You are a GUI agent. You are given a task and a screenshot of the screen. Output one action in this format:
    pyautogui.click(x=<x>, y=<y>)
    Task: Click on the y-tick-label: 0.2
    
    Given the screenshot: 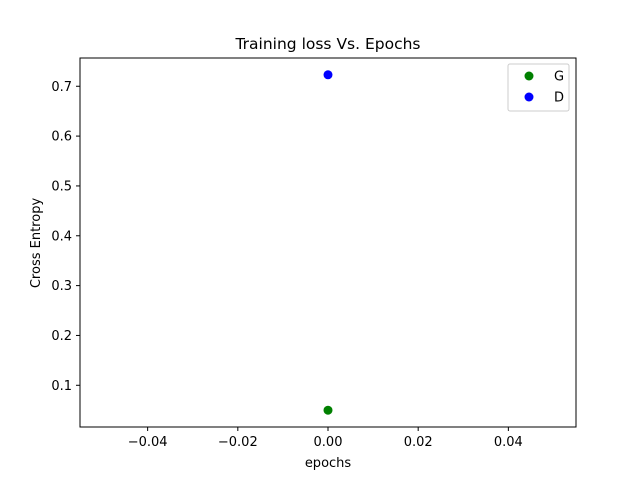 What is the action you would take?
    pyautogui.click(x=61, y=336)
    